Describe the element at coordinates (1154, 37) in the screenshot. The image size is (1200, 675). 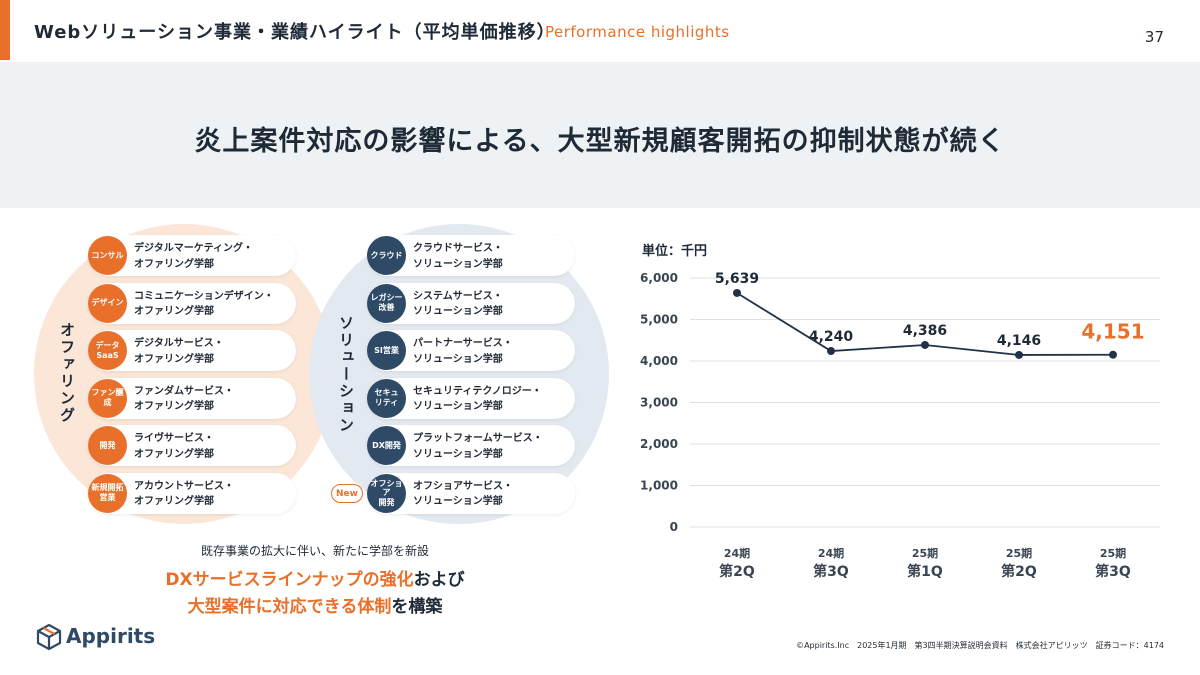
I see `page-number: 37` at that location.